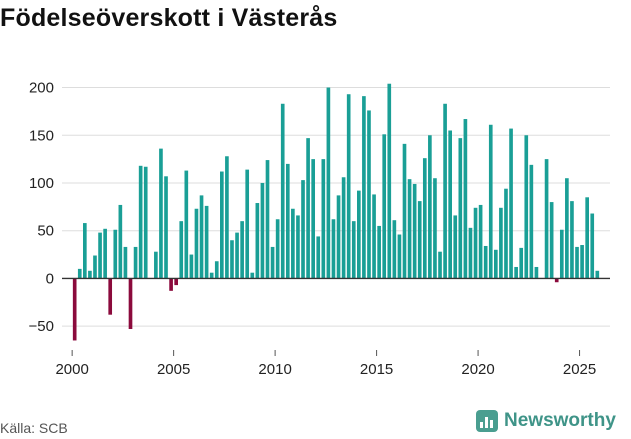  What do you see at coordinates (169, 18) in the screenshot?
I see `chart-title: Födelseöverskott i Västerås` at bounding box center [169, 18].